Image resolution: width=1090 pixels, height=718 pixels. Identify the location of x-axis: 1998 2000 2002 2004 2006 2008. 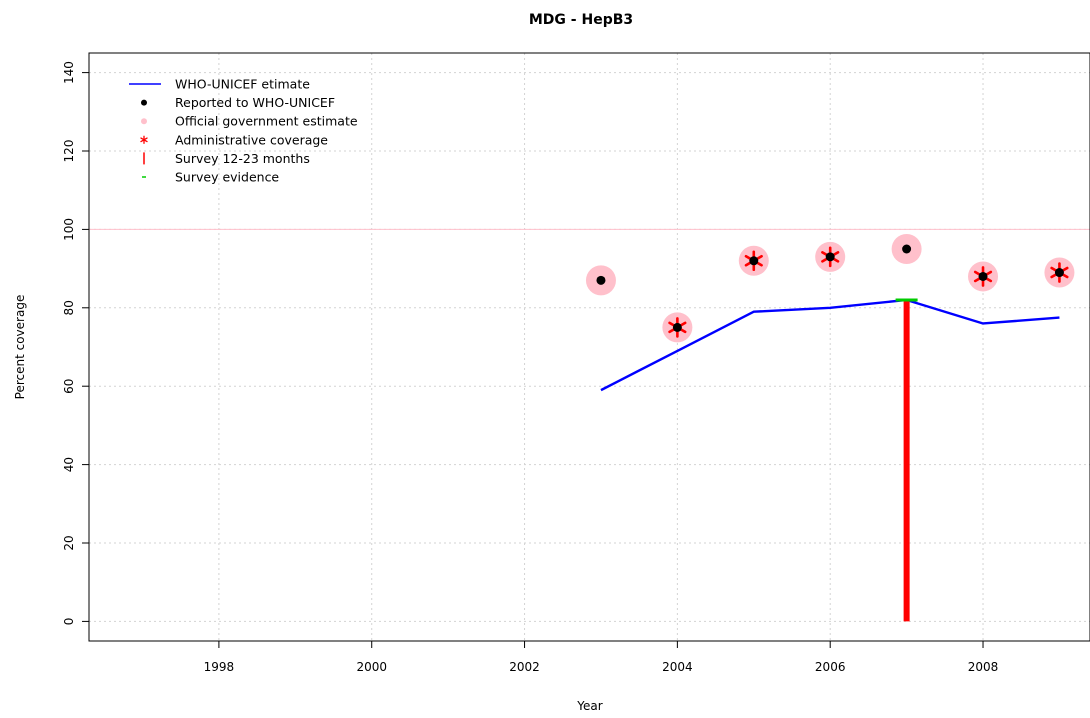
(601, 657).